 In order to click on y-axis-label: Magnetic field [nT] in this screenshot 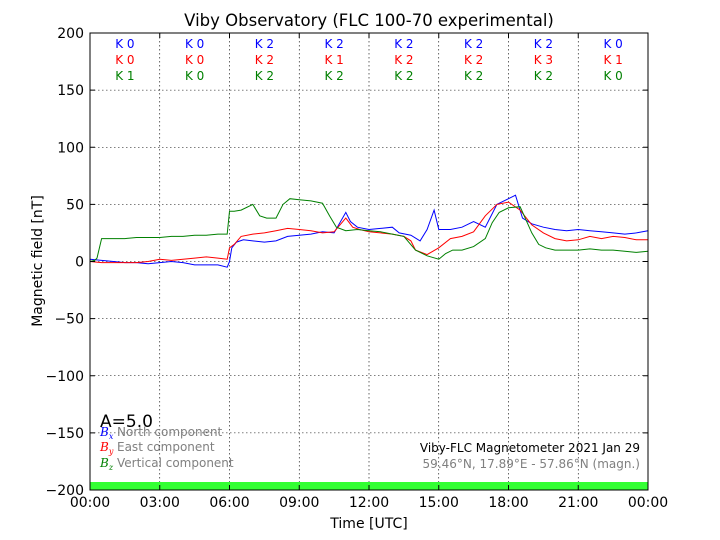, I will do `click(38, 261)`.